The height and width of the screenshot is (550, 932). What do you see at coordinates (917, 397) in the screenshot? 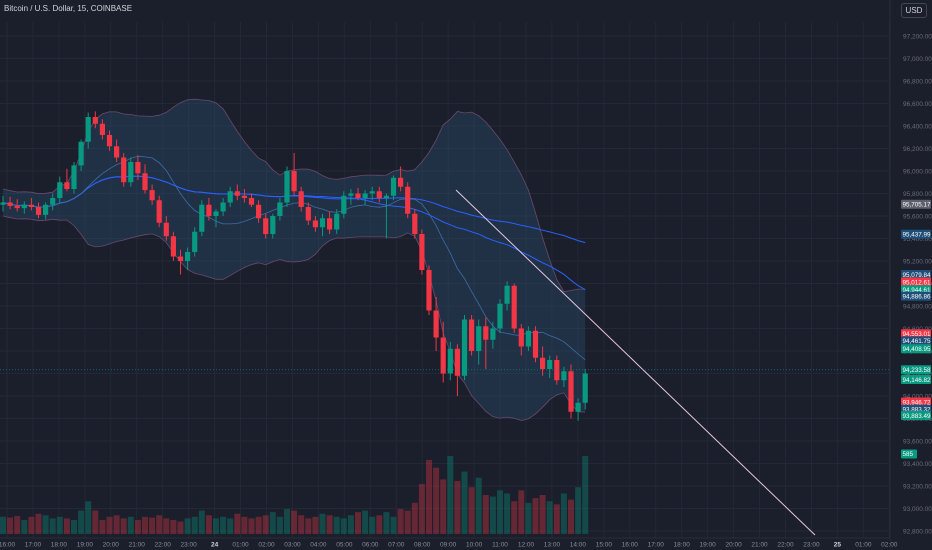
I see `y-tick-label: 94,000.00` at bounding box center [917, 397].